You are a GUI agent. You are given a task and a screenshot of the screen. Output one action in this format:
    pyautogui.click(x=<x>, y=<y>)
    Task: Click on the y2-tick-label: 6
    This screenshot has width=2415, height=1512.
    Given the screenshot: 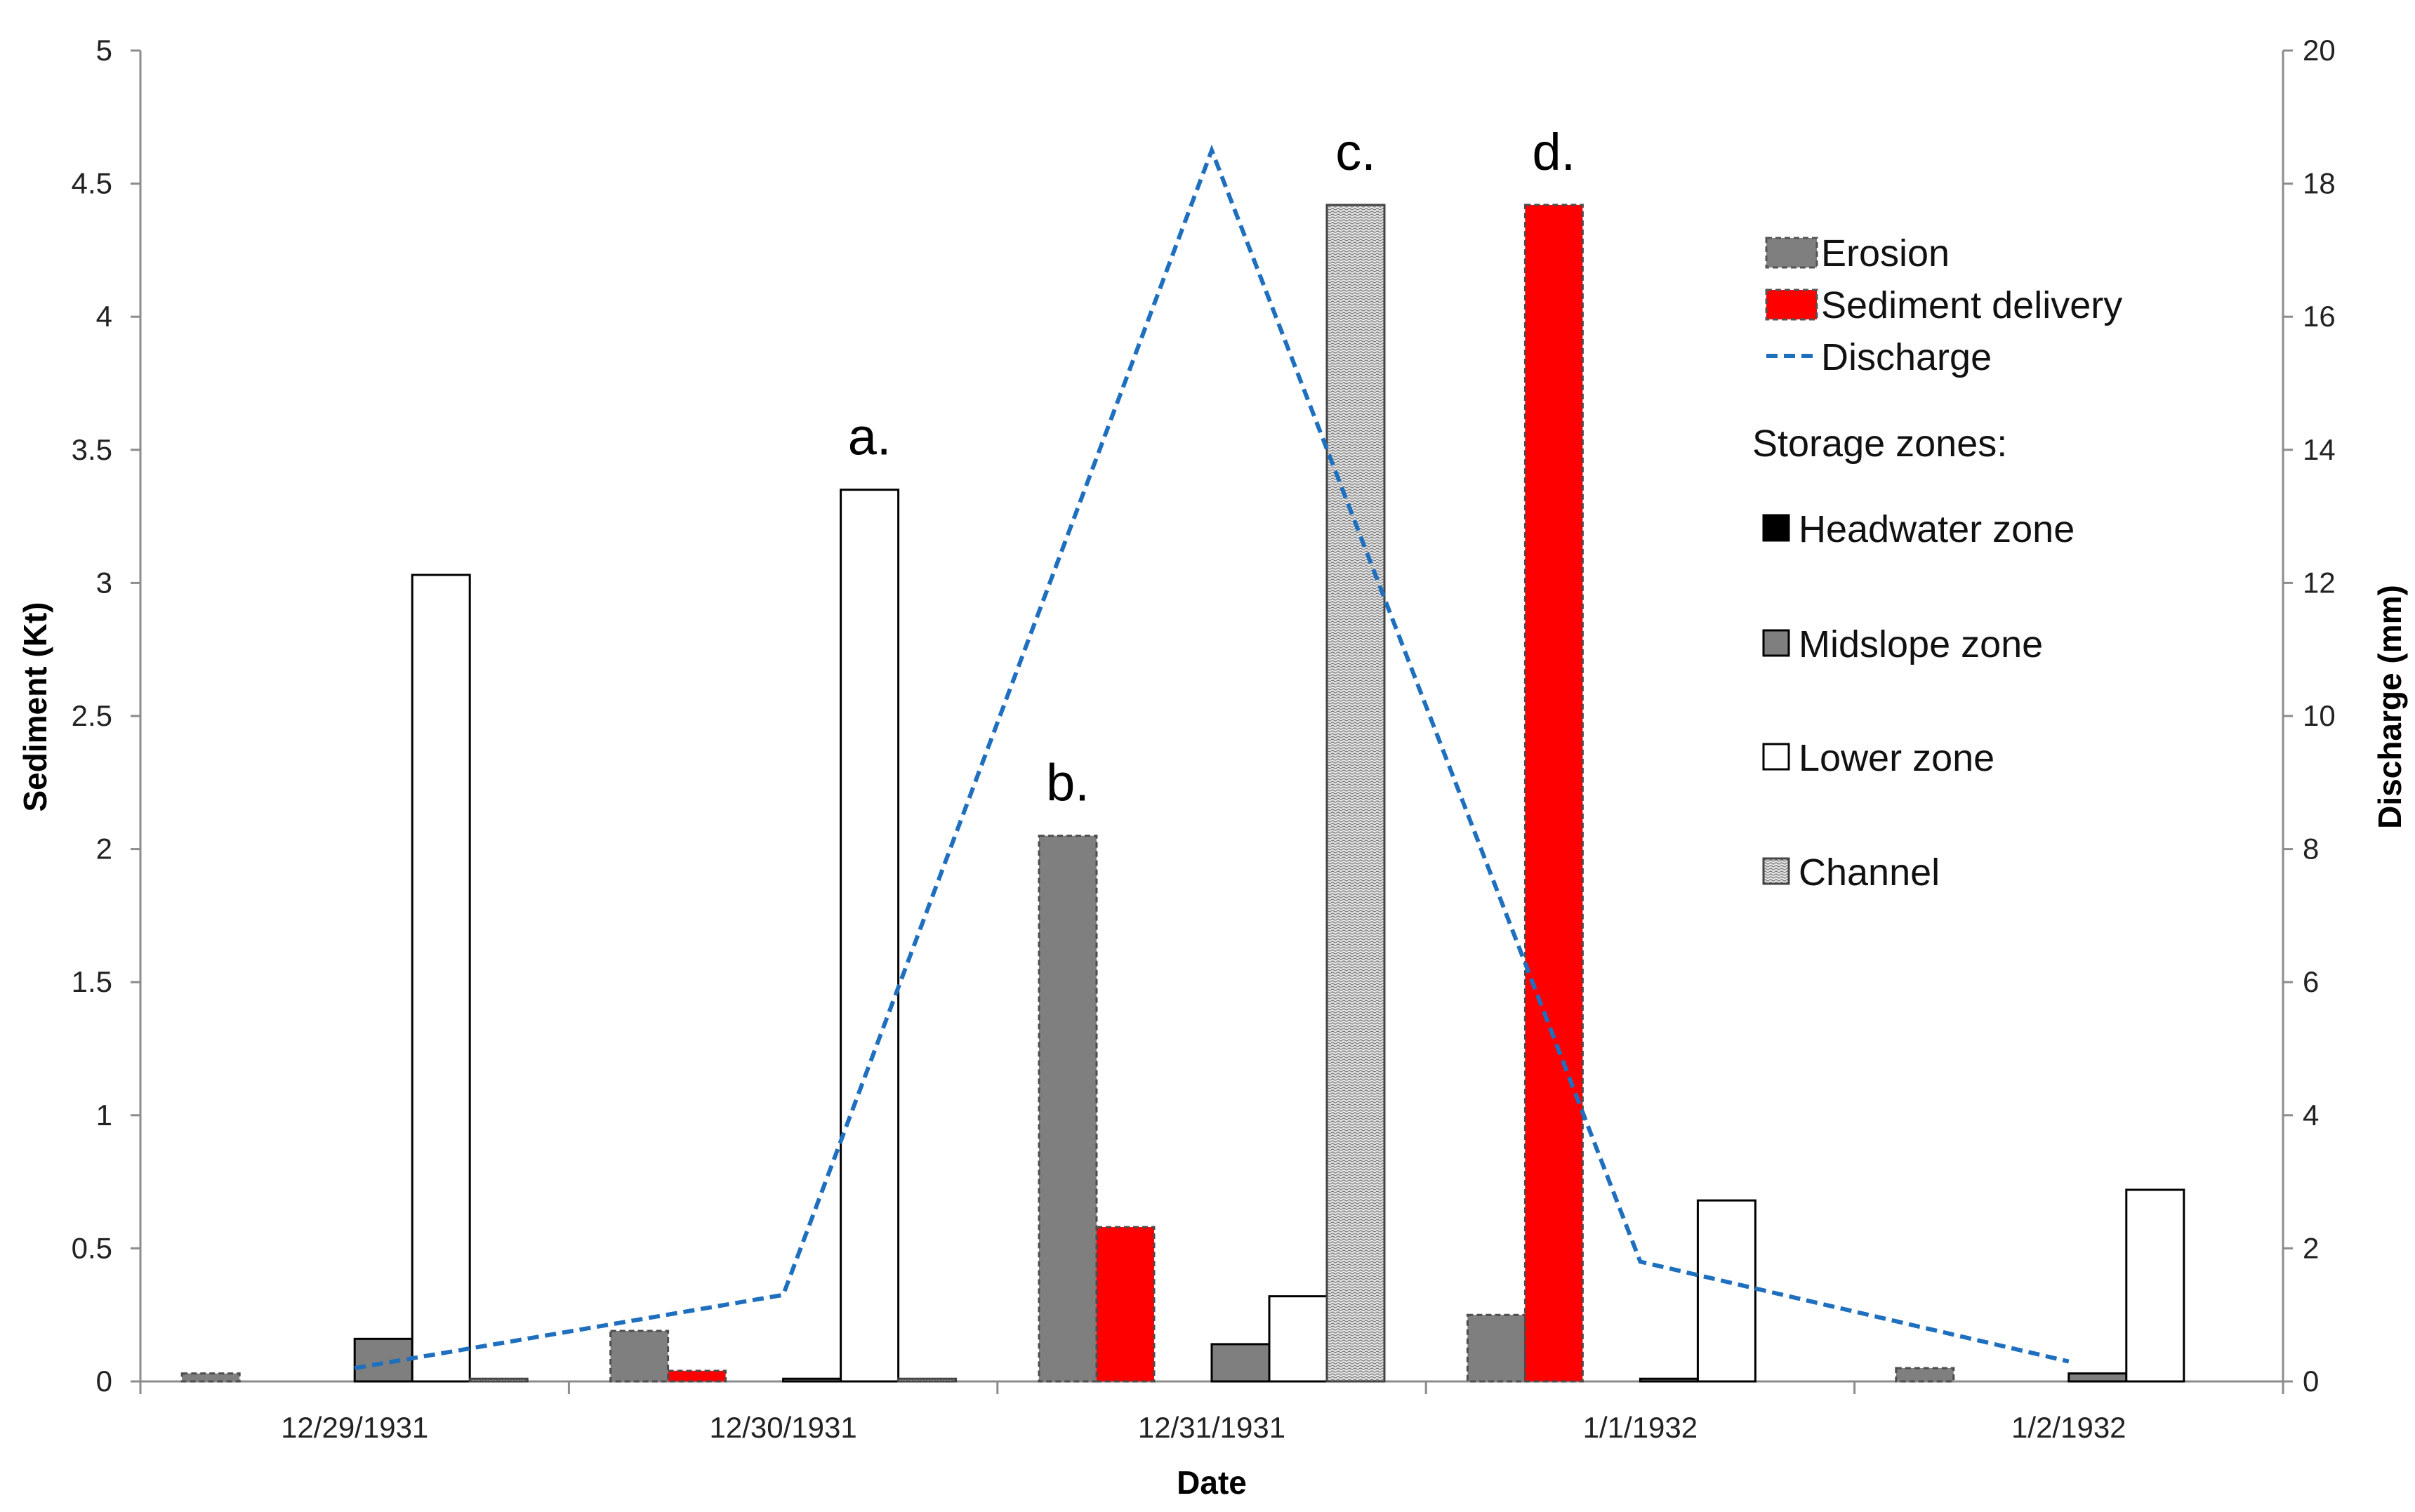 What is the action you would take?
    pyautogui.click(x=2311, y=981)
    